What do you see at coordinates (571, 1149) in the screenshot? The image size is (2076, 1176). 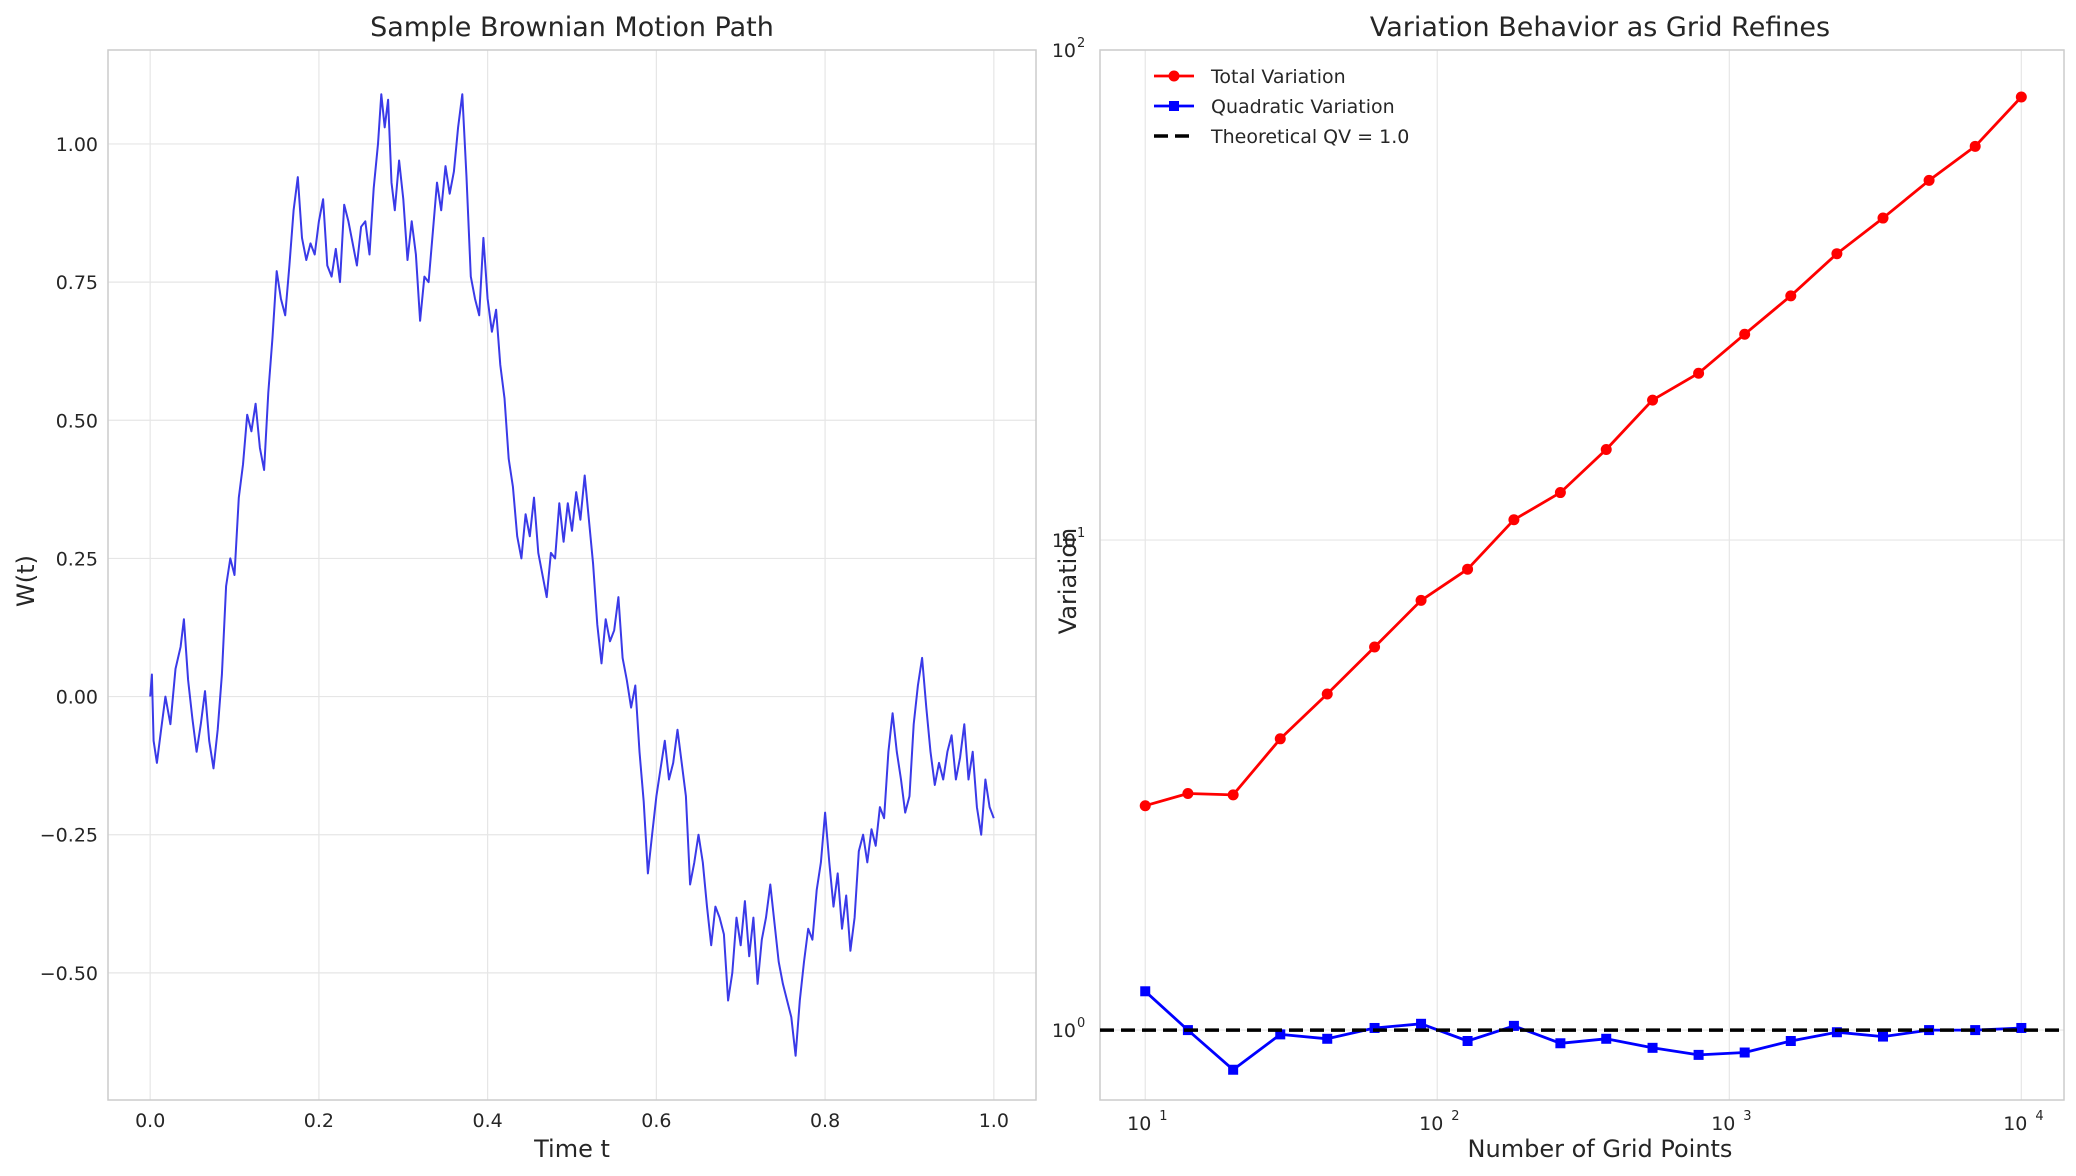 I see `x-axis-label: Time t` at bounding box center [571, 1149].